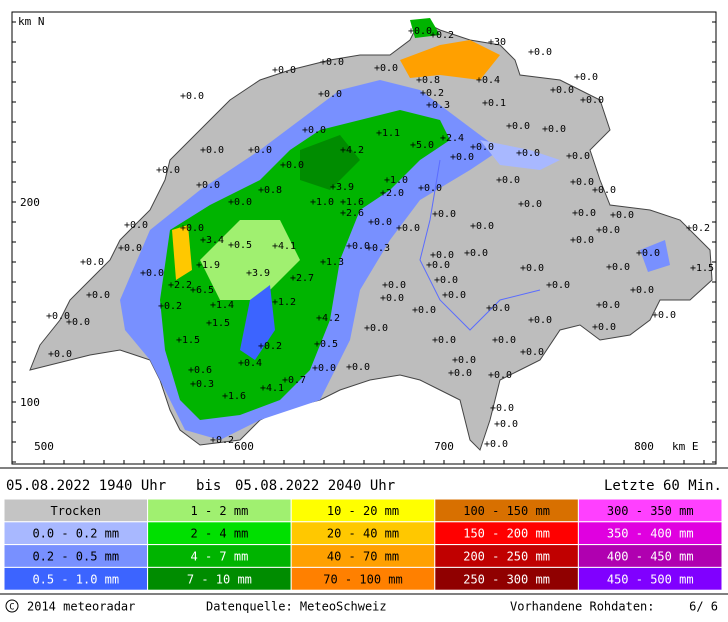 This screenshot has height=622, width=728. I want to click on footer-raw-count: 6/ 6, so click(703, 607).